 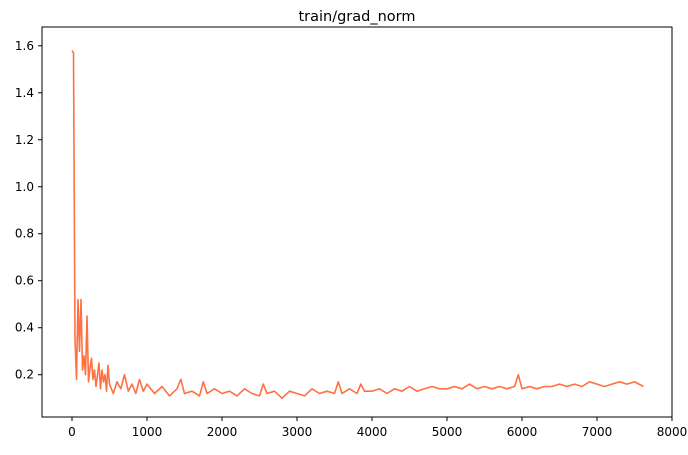 What do you see at coordinates (24, 281) in the screenshot?
I see `y-tick-label: 0.6` at bounding box center [24, 281].